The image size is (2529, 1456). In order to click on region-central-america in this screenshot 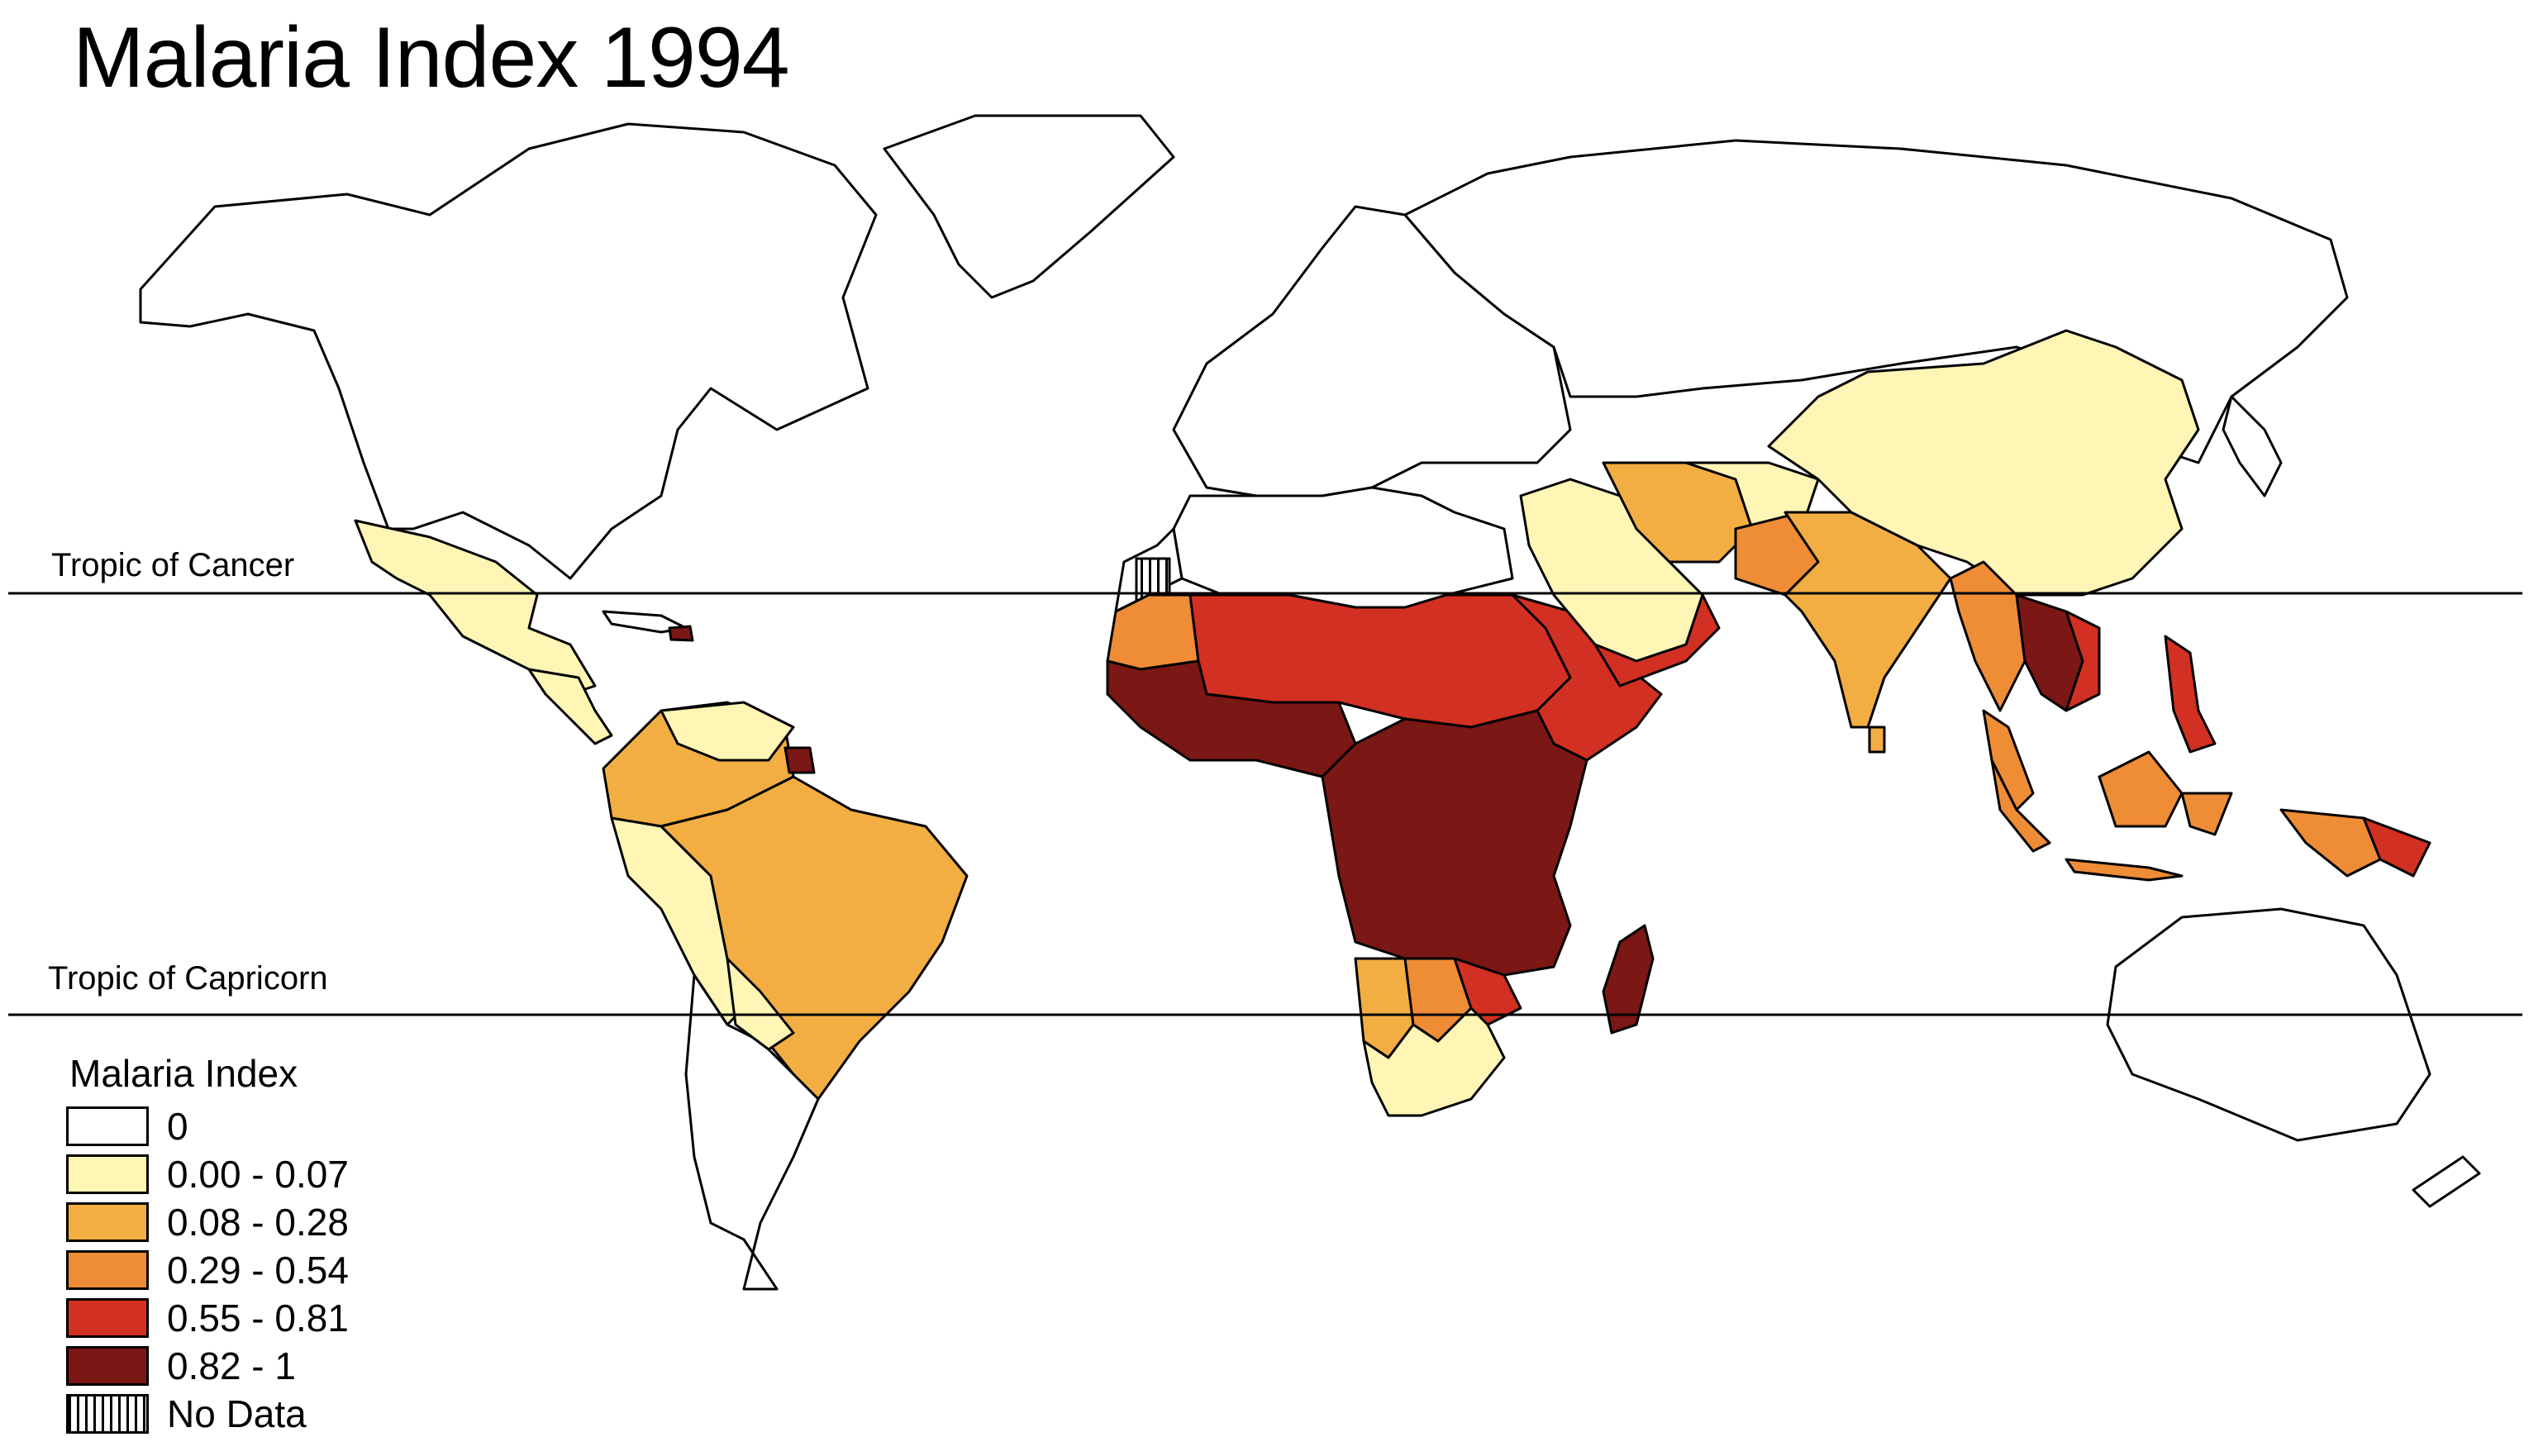, I will do `click(570, 706)`.